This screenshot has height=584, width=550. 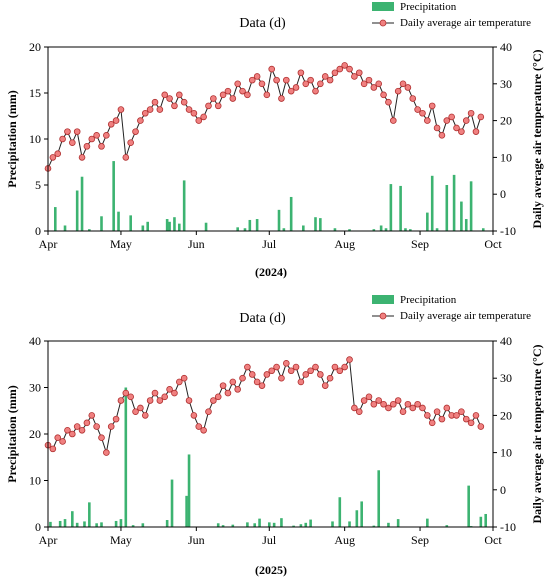 What do you see at coordinates (506, 47) in the screenshot?
I see `y-right-tick-label: 40` at bounding box center [506, 47].